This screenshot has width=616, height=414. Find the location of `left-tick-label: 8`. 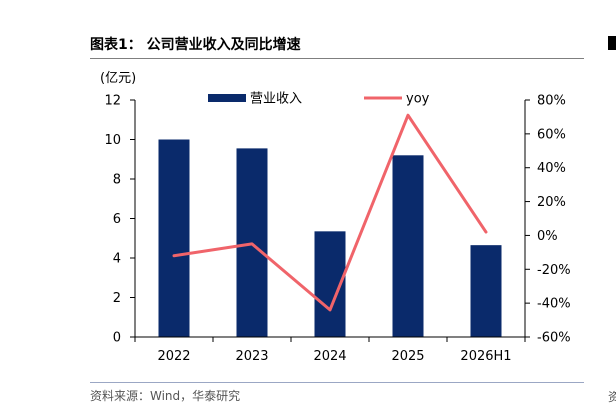

left-tick-label: 8 is located at coordinates (117, 180).